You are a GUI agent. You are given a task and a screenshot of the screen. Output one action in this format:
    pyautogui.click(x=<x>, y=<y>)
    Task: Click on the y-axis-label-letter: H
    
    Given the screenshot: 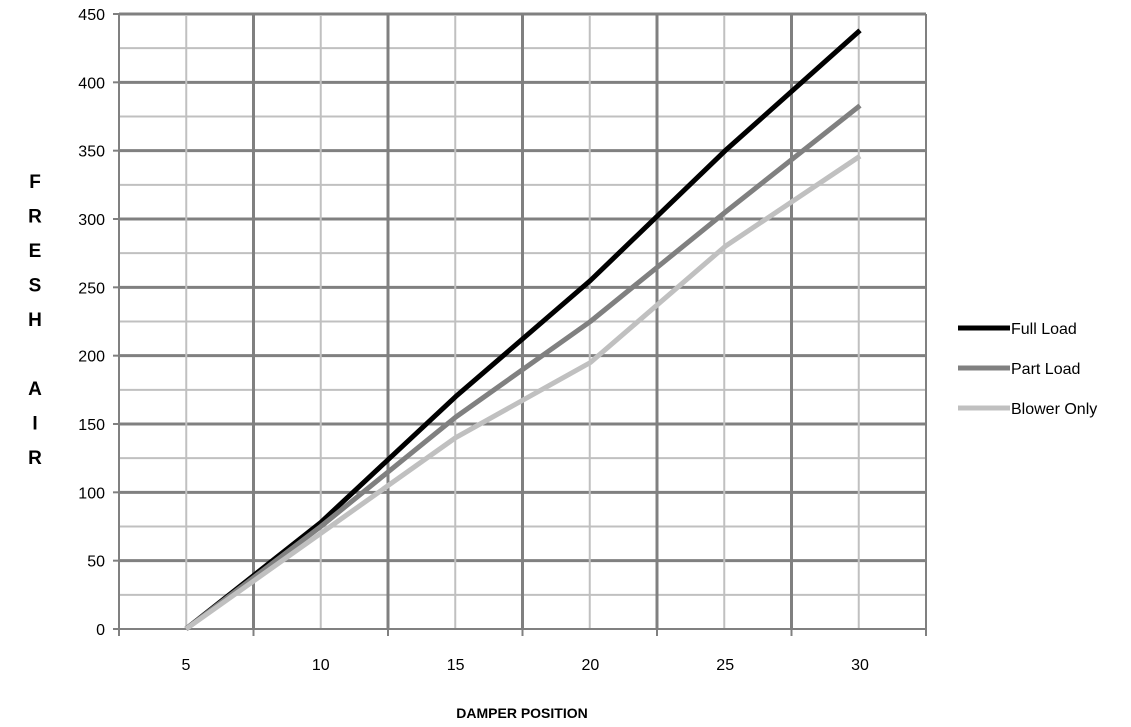 What is the action you would take?
    pyautogui.click(x=35, y=320)
    